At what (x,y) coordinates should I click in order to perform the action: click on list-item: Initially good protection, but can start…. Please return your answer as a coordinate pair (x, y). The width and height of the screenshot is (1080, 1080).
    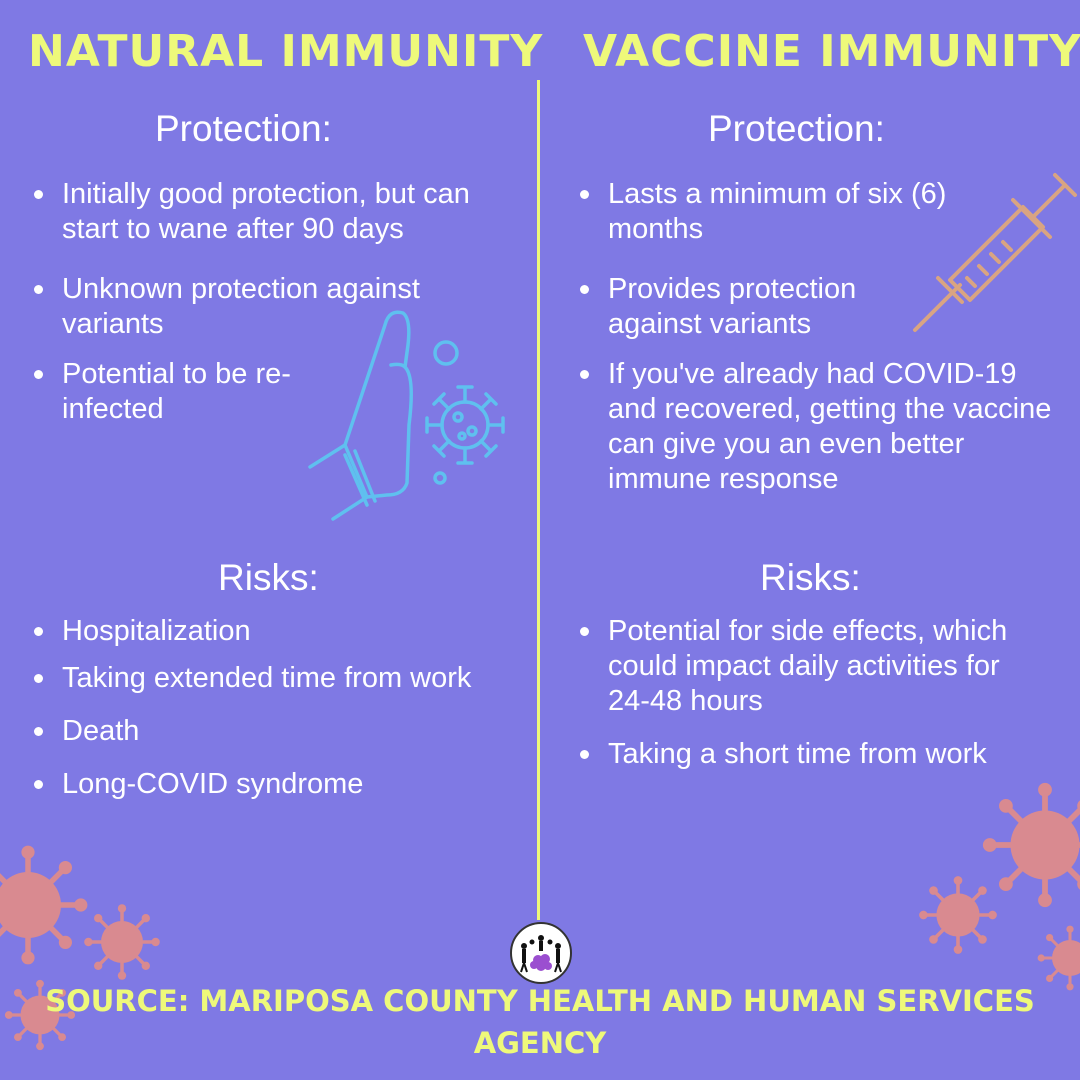
    Looking at the image, I should click on (280, 212).